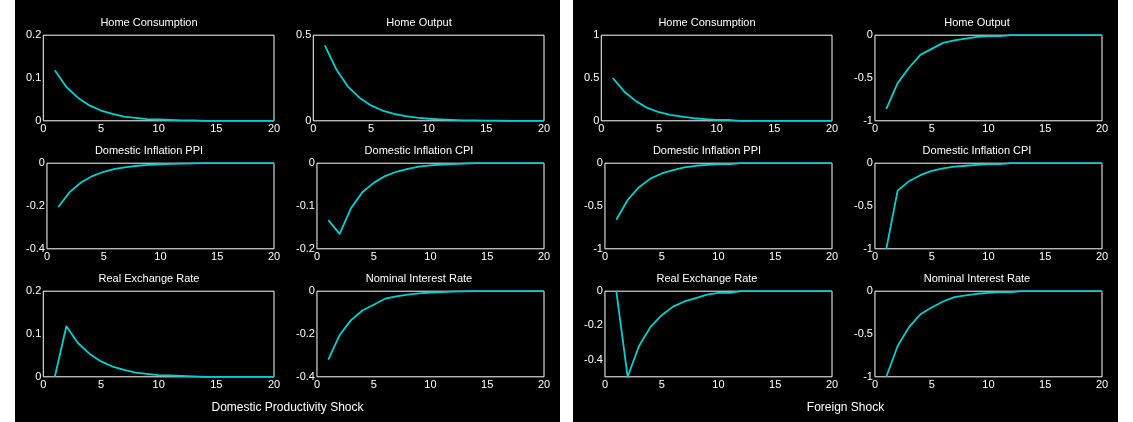 The width and height of the screenshot is (1133, 422). I want to click on y-tick-label: -0.1, so click(305, 205).